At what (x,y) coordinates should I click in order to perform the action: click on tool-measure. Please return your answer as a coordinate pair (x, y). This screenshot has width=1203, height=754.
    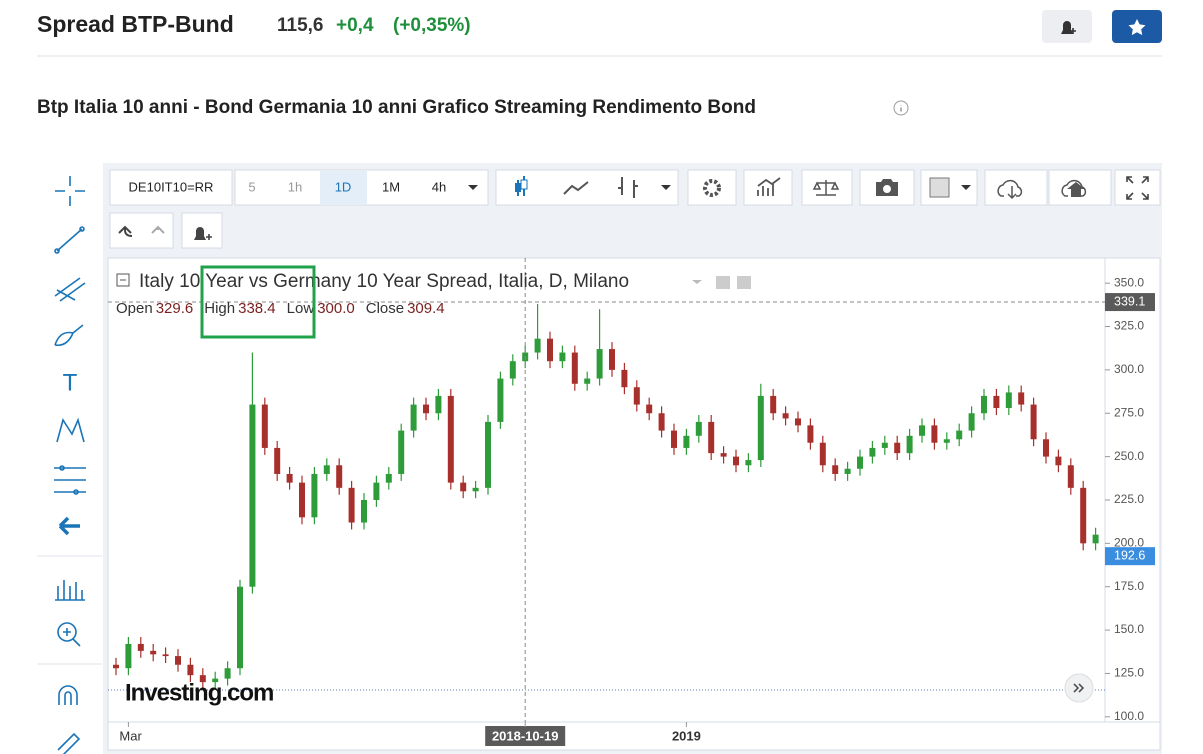
    Looking at the image, I should click on (70, 590).